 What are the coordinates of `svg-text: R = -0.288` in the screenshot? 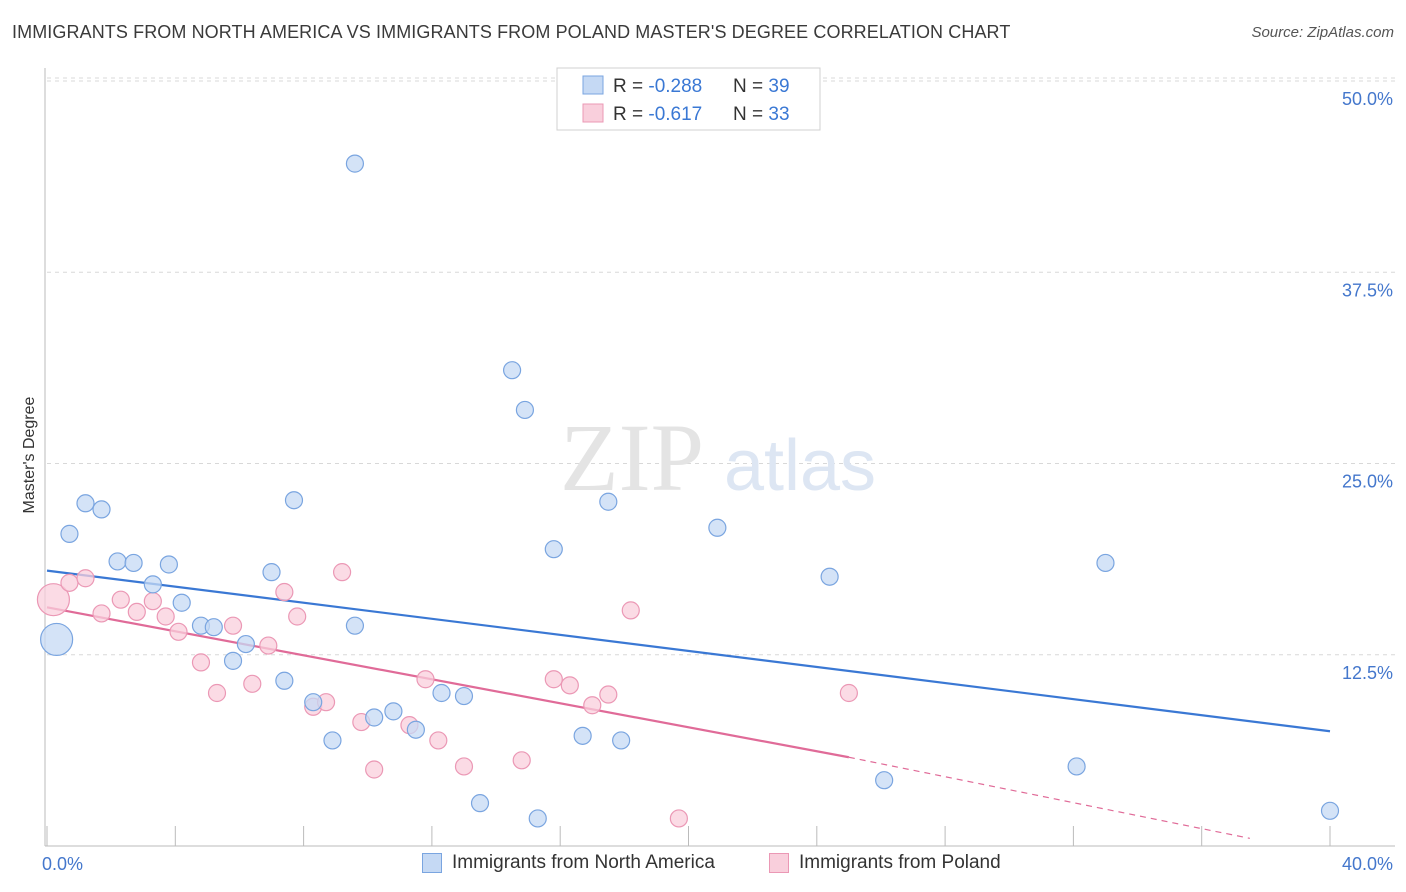 It's located at (657, 86).